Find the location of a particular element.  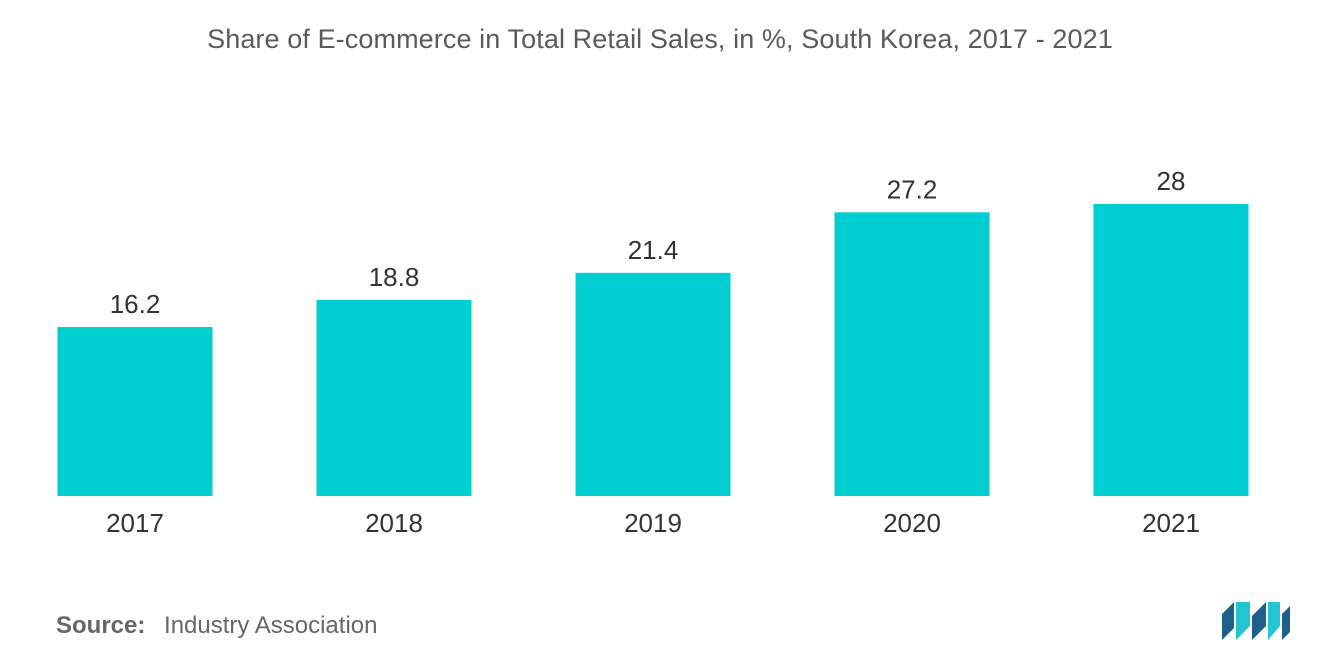

brand-logo-icon is located at coordinates (1256, 621).